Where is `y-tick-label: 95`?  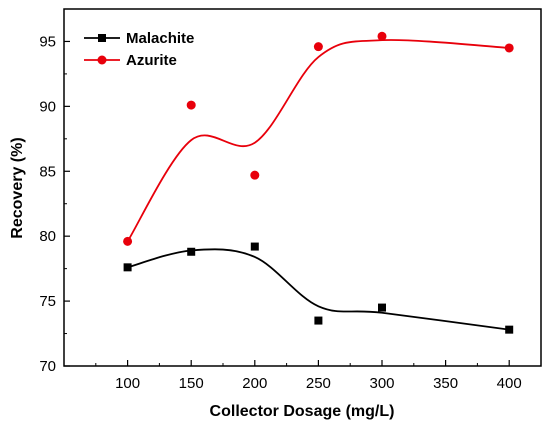
y-tick-label: 95 is located at coordinates (47, 41).